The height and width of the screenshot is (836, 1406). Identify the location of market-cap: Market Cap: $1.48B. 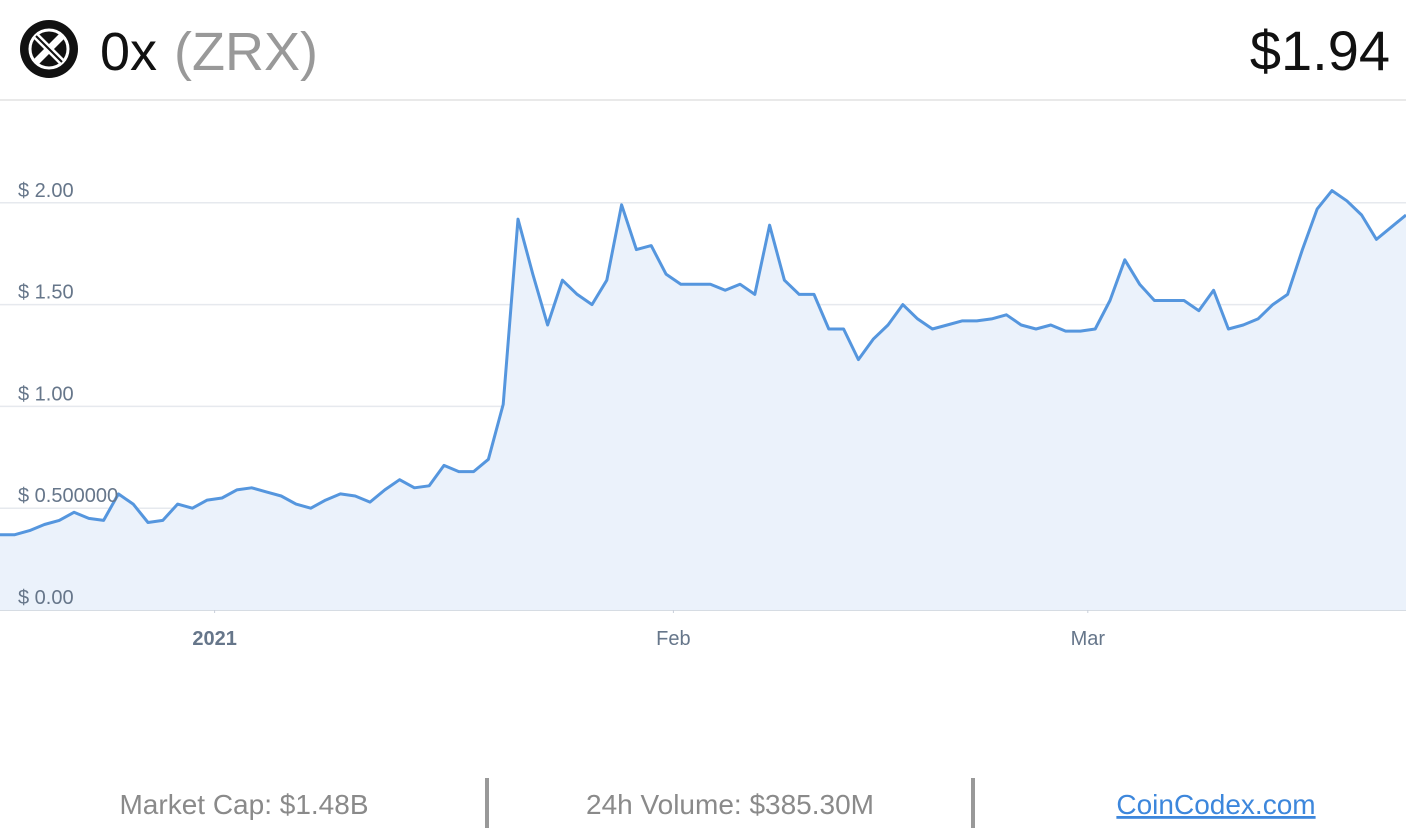
(243, 804).